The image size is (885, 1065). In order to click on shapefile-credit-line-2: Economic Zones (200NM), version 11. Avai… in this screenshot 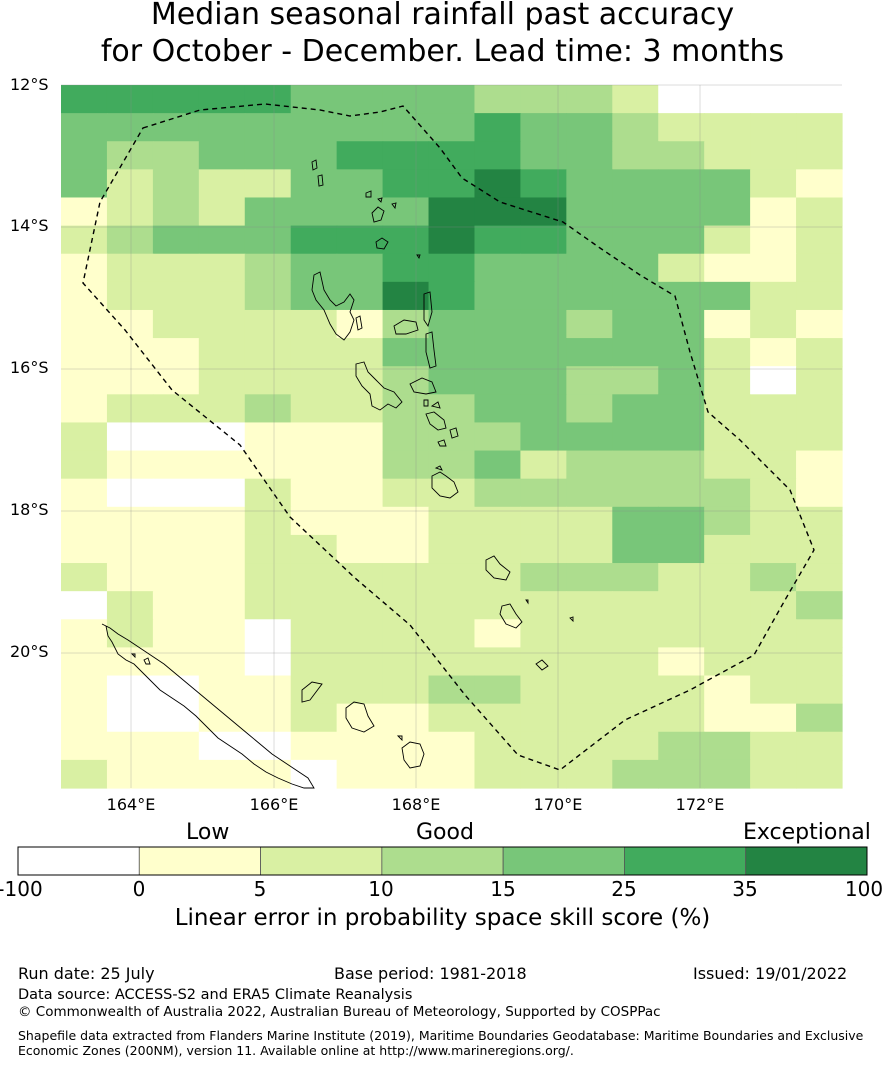, I will do `click(296, 1050)`.